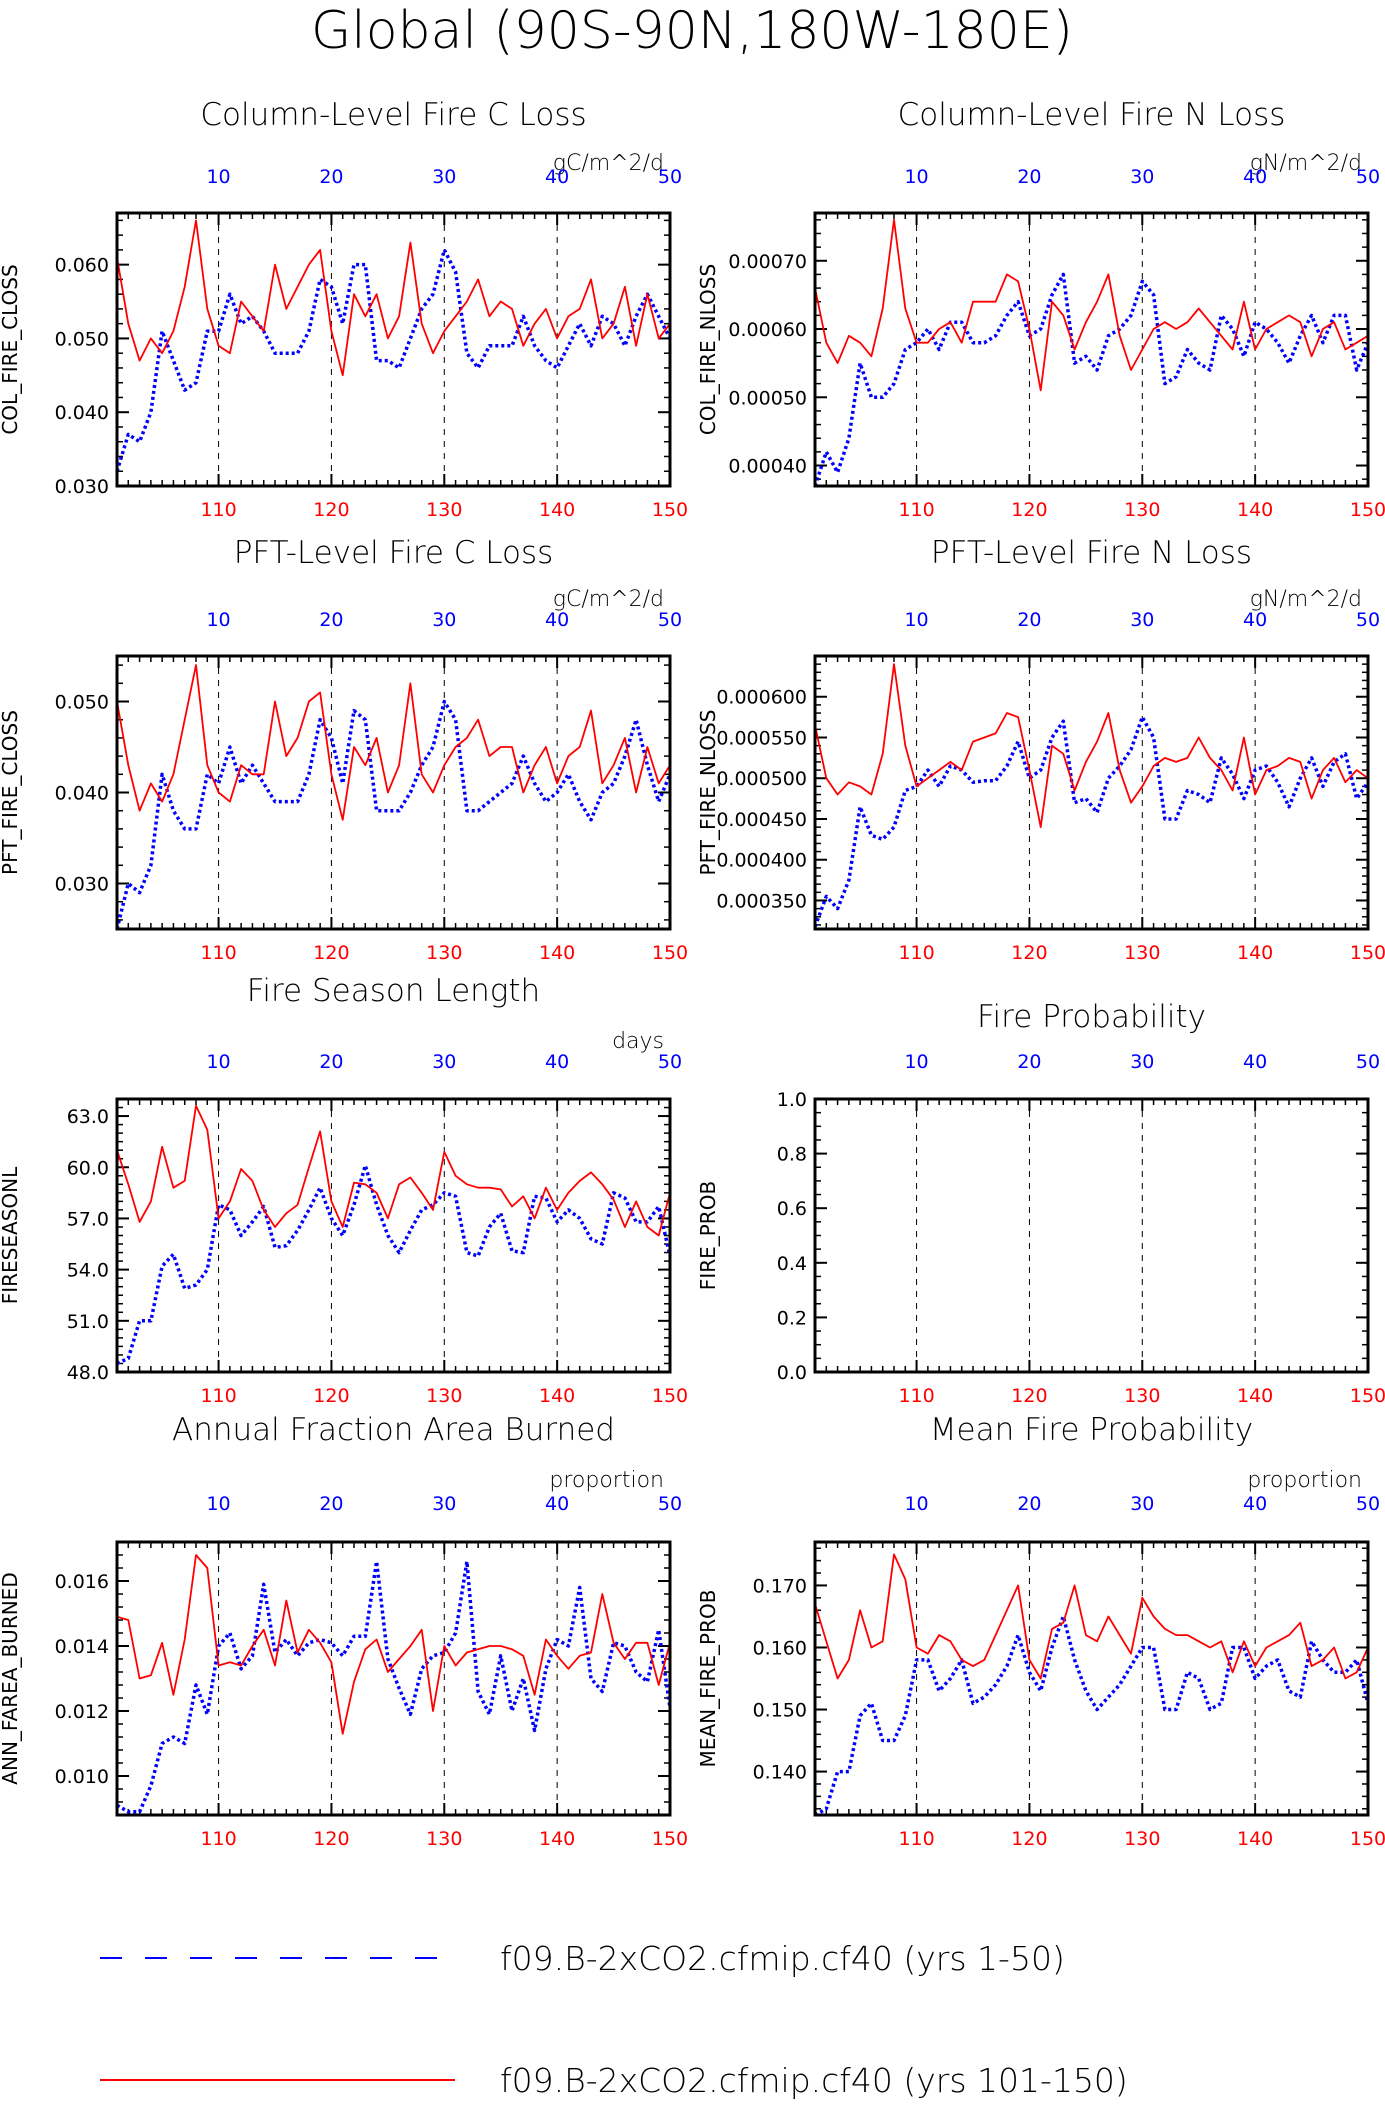 The height and width of the screenshot is (2120, 1385). What do you see at coordinates (82, 266) in the screenshot?
I see `y-tick-label: 0.060` at bounding box center [82, 266].